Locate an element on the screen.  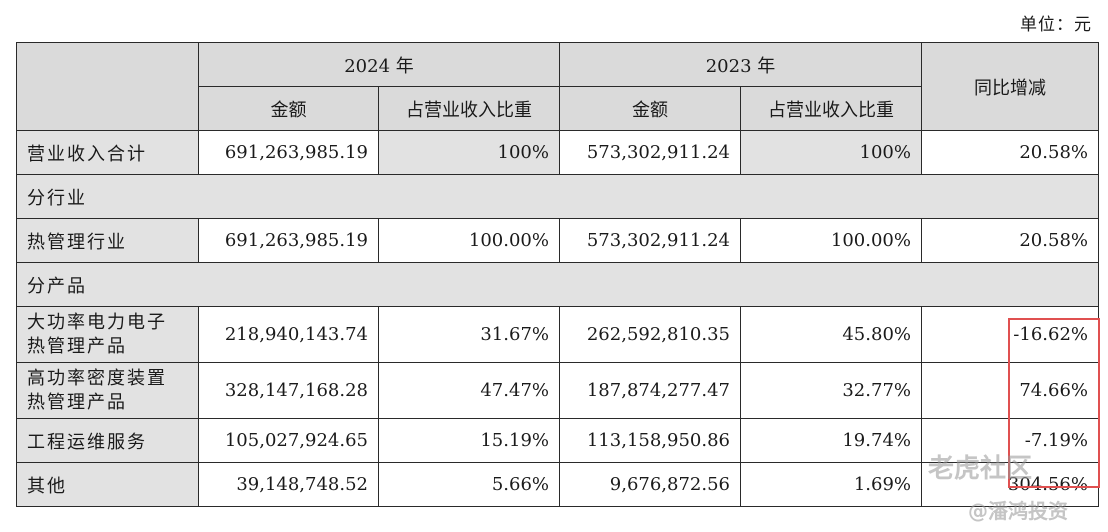
amount-2023: 9,676,872.56 is located at coordinates (650, 484).